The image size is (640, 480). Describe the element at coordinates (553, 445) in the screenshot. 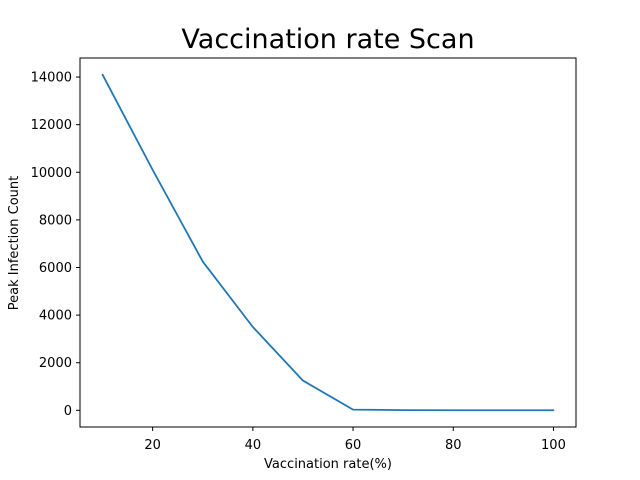

I see `x-tick-label: 100` at that location.